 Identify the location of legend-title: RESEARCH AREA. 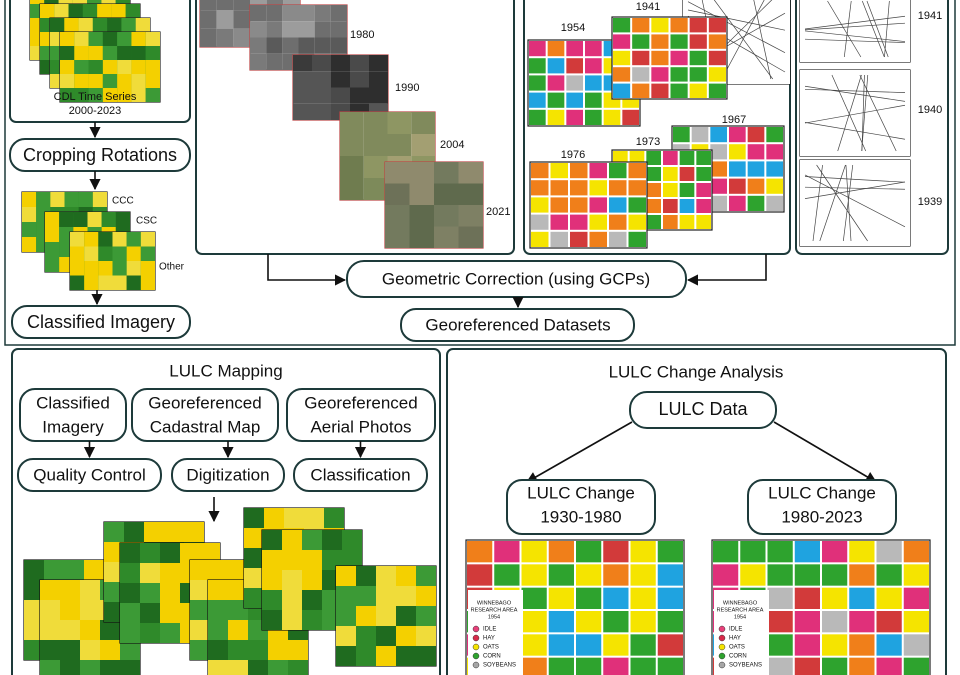
(494, 610).